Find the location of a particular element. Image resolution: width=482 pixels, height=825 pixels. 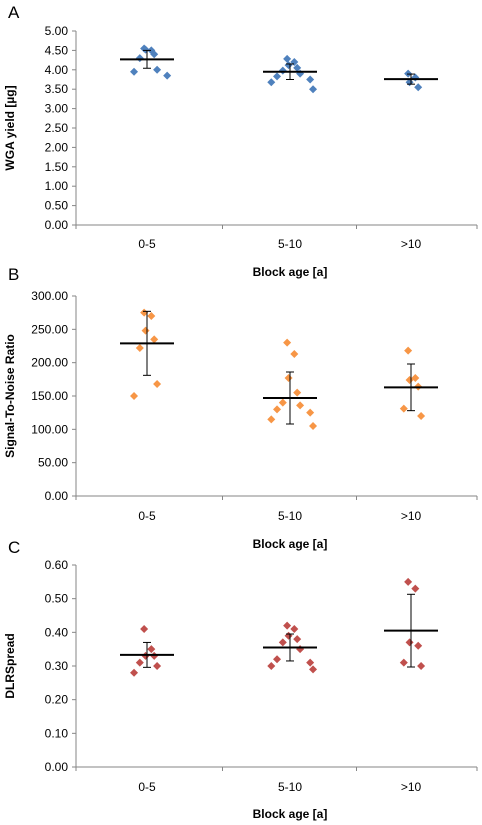

panel-letter: A is located at coordinates (14, 12).